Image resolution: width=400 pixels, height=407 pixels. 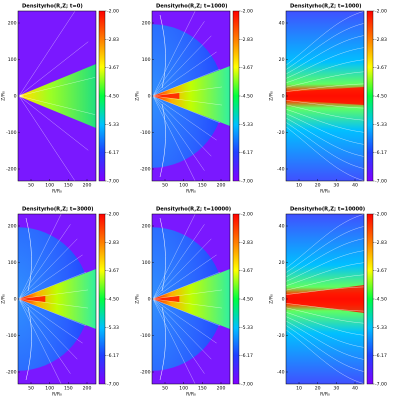 What do you see at coordinates (145, 336) in the screenshot?
I see `y-tick-label: -100` at bounding box center [145, 336].